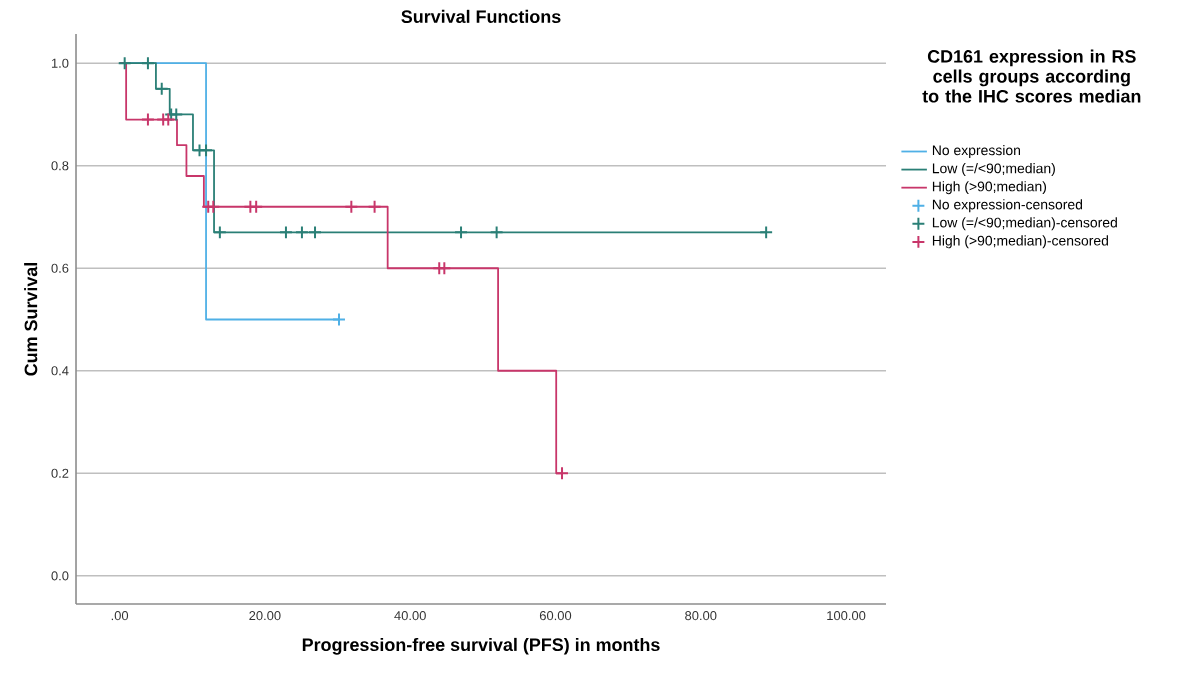 The image size is (1180, 684). I want to click on legend-title: CD161 expression in RS cells groups according to the IHC scores median, so click(1031, 76).